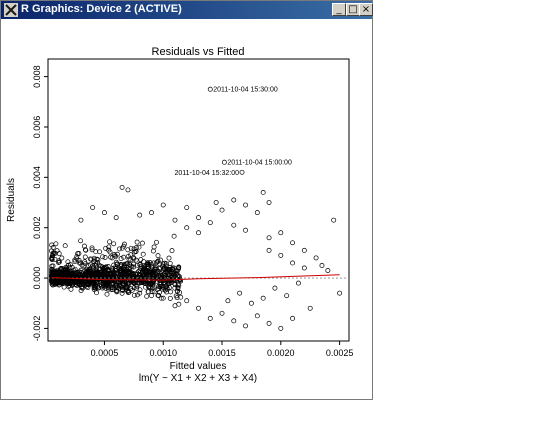  What do you see at coordinates (37, 278) in the screenshot?
I see `y-tick-label: 0.000` at bounding box center [37, 278].